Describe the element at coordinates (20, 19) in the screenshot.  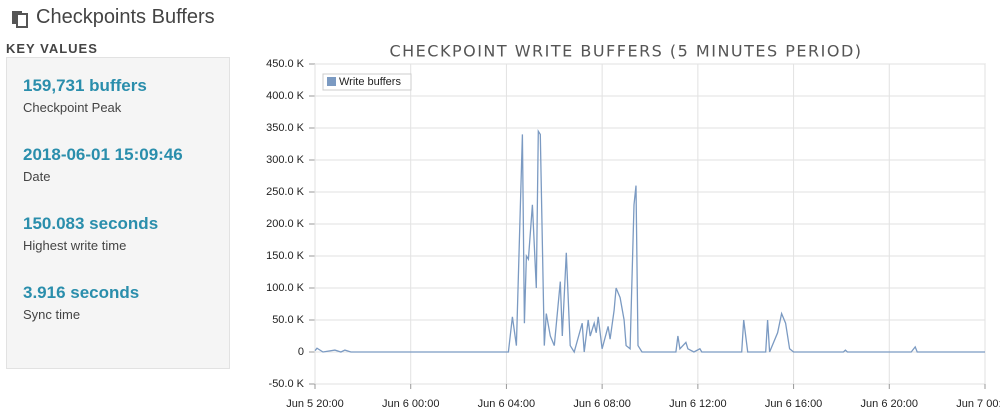
I see `icon` at that location.